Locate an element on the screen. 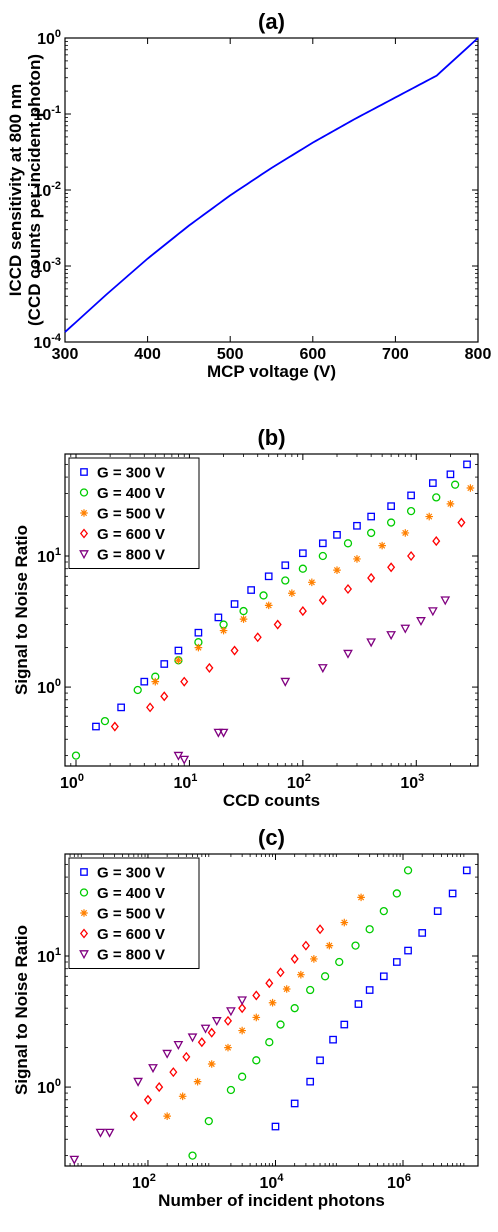 This screenshot has width=498, height=1232. x-tick-label: 10² is located at coordinates (299, 782).